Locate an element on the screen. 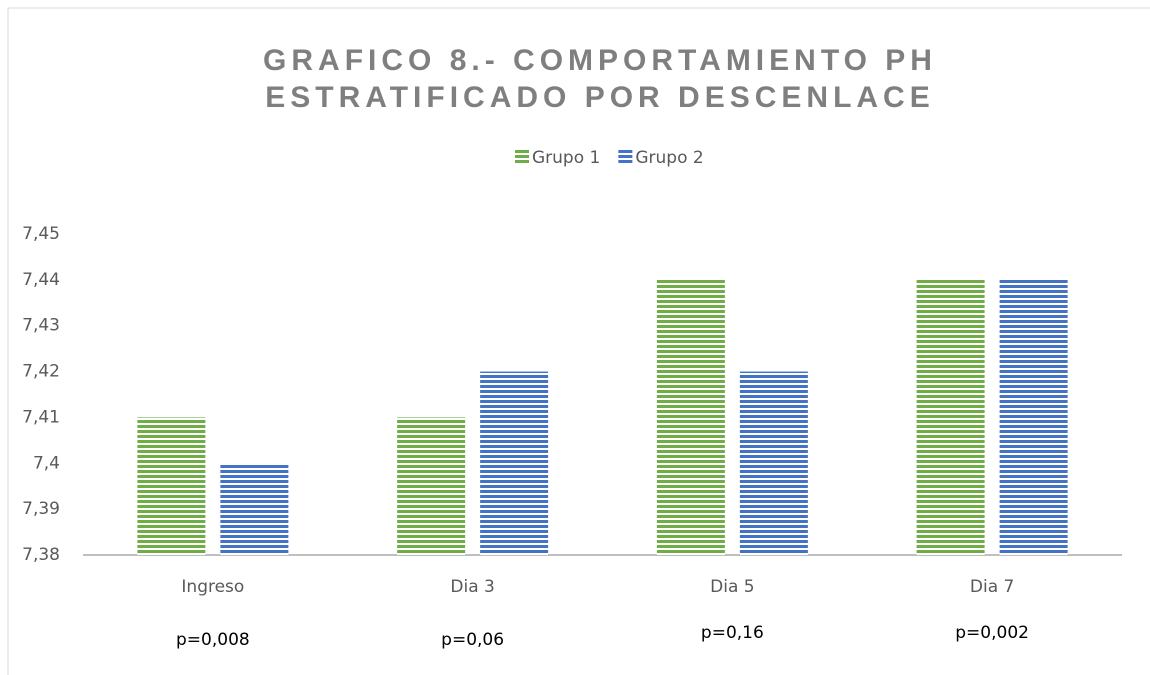  x-tick-label: Ingreso is located at coordinates (212, 587).